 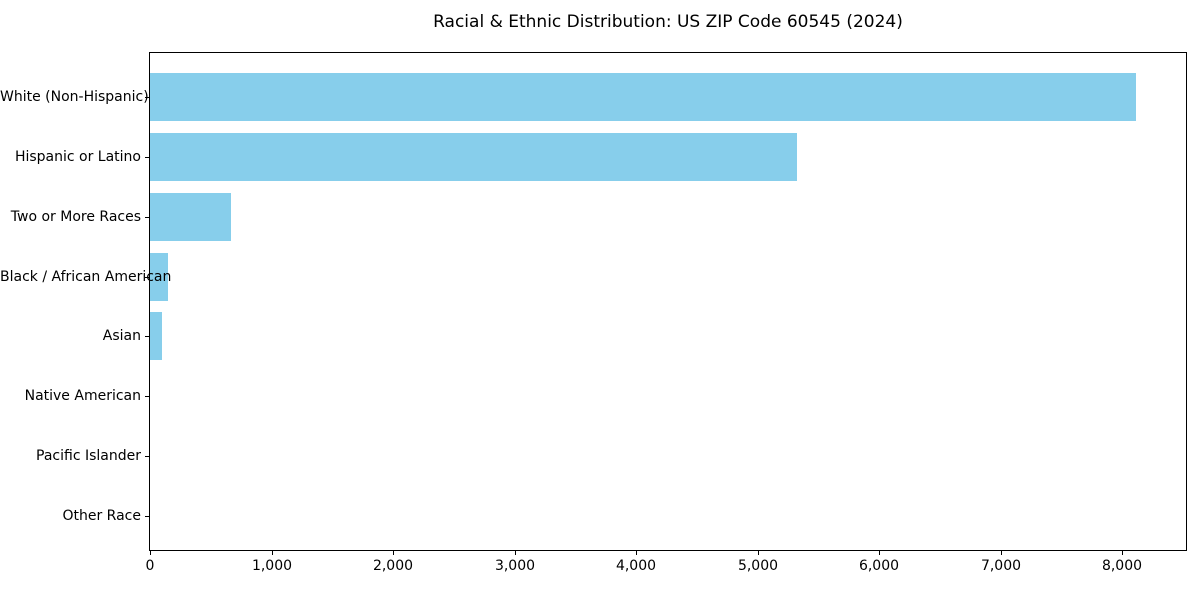 I want to click on y-tick-label: Hispanic or Latino, so click(x=77, y=157).